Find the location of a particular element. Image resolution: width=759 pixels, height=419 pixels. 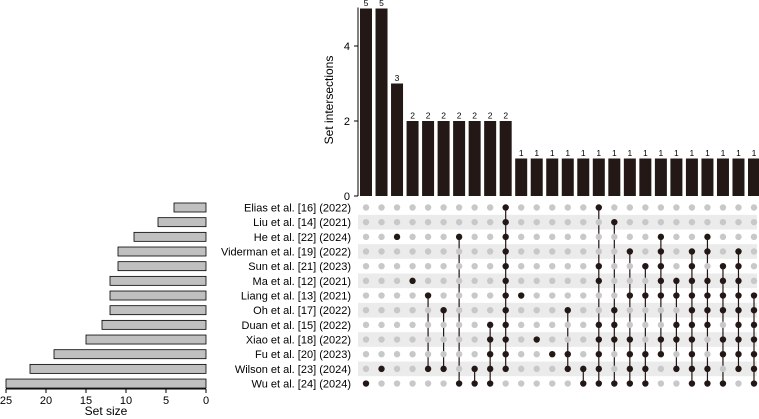

set-size-axis-tick-label: 20 is located at coordinates (46, 401).